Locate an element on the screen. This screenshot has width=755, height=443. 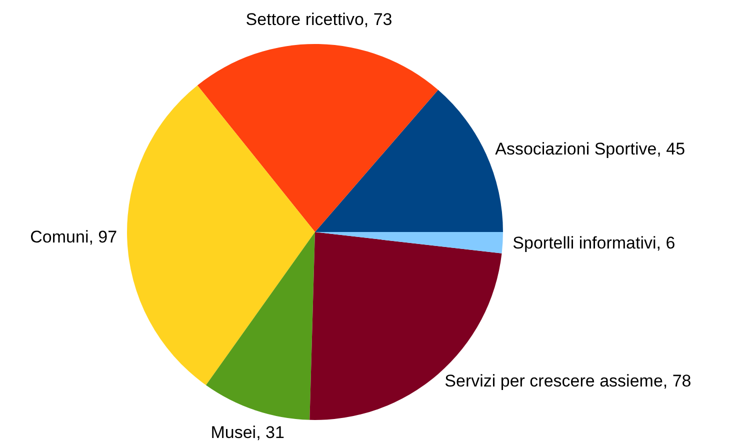
data-label: , 31 is located at coordinates (270, 432).